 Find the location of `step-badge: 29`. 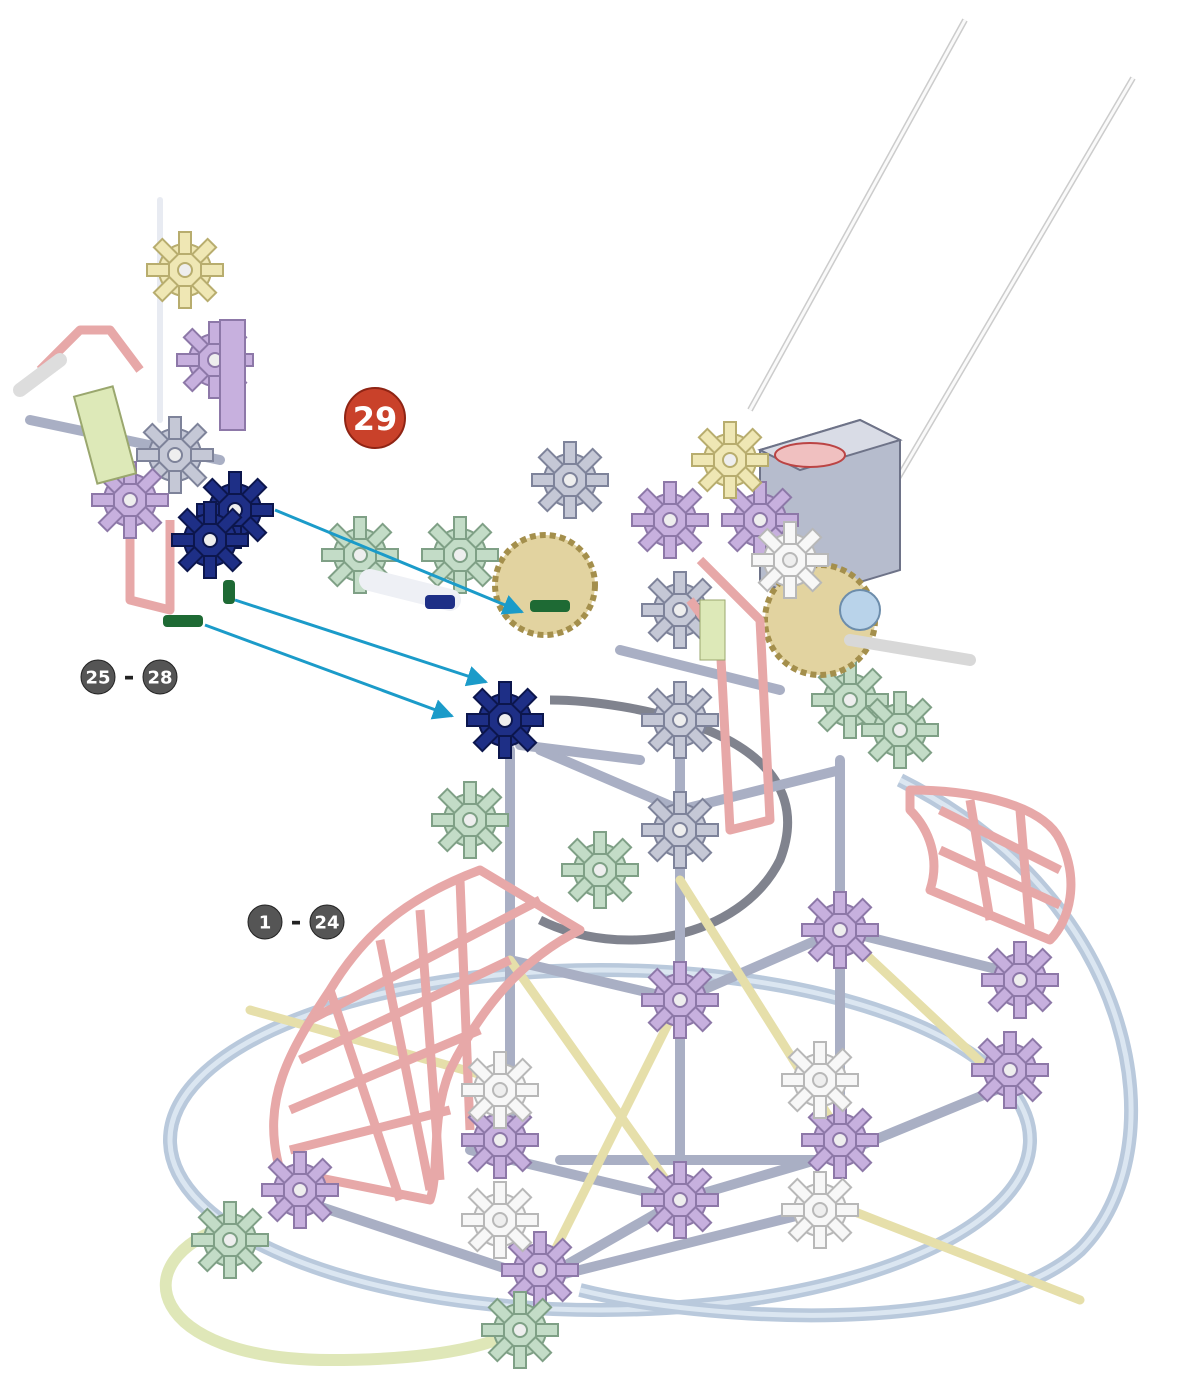

step-badge: 29 is located at coordinates (375, 418).